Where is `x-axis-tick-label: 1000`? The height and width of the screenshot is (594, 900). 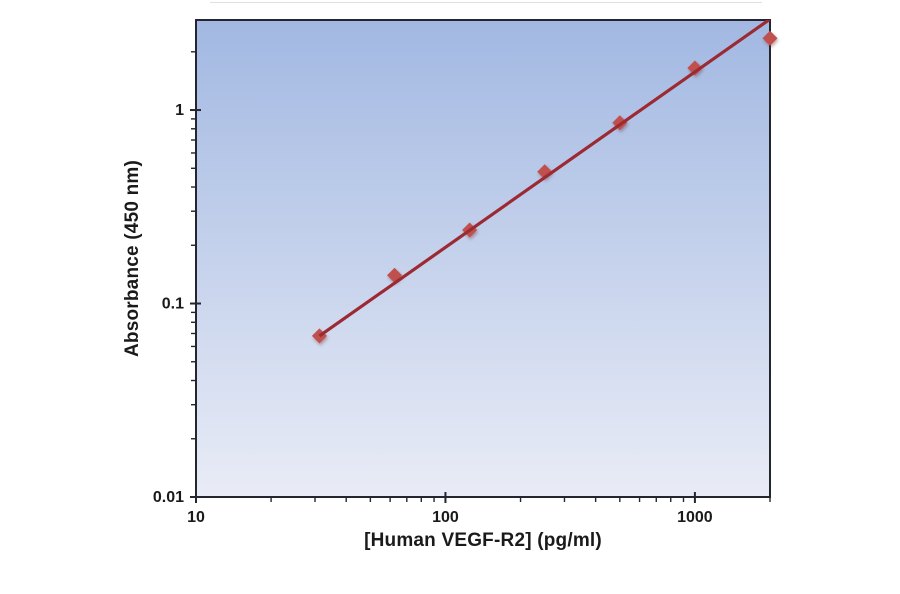
x-axis-tick-label: 1000 is located at coordinates (695, 517).